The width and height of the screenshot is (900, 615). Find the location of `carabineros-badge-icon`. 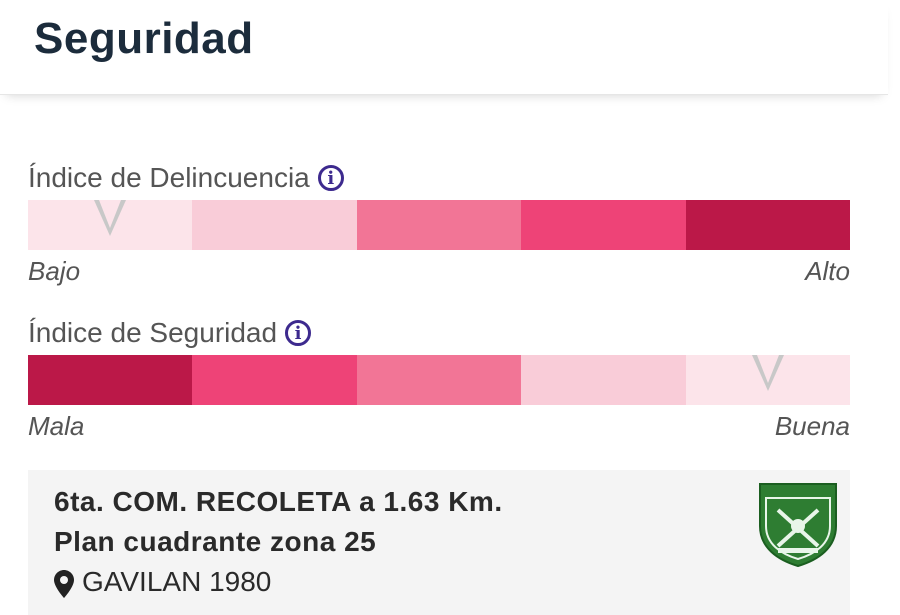

carabineros-badge-icon is located at coordinates (798, 525).